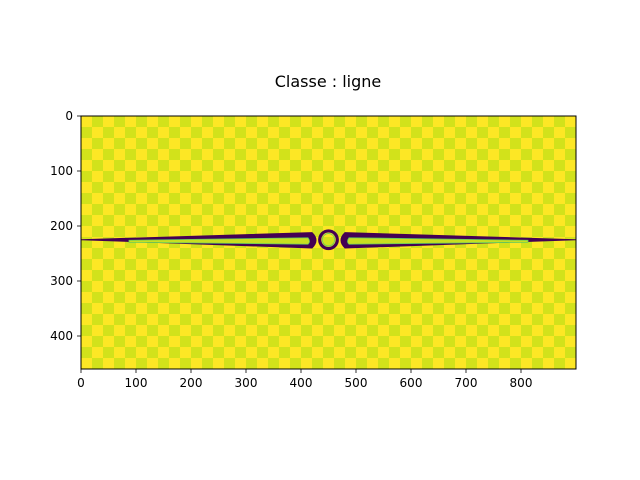 This screenshot has height=480, width=640. I want to click on y-tick-label: 200, so click(61, 226).